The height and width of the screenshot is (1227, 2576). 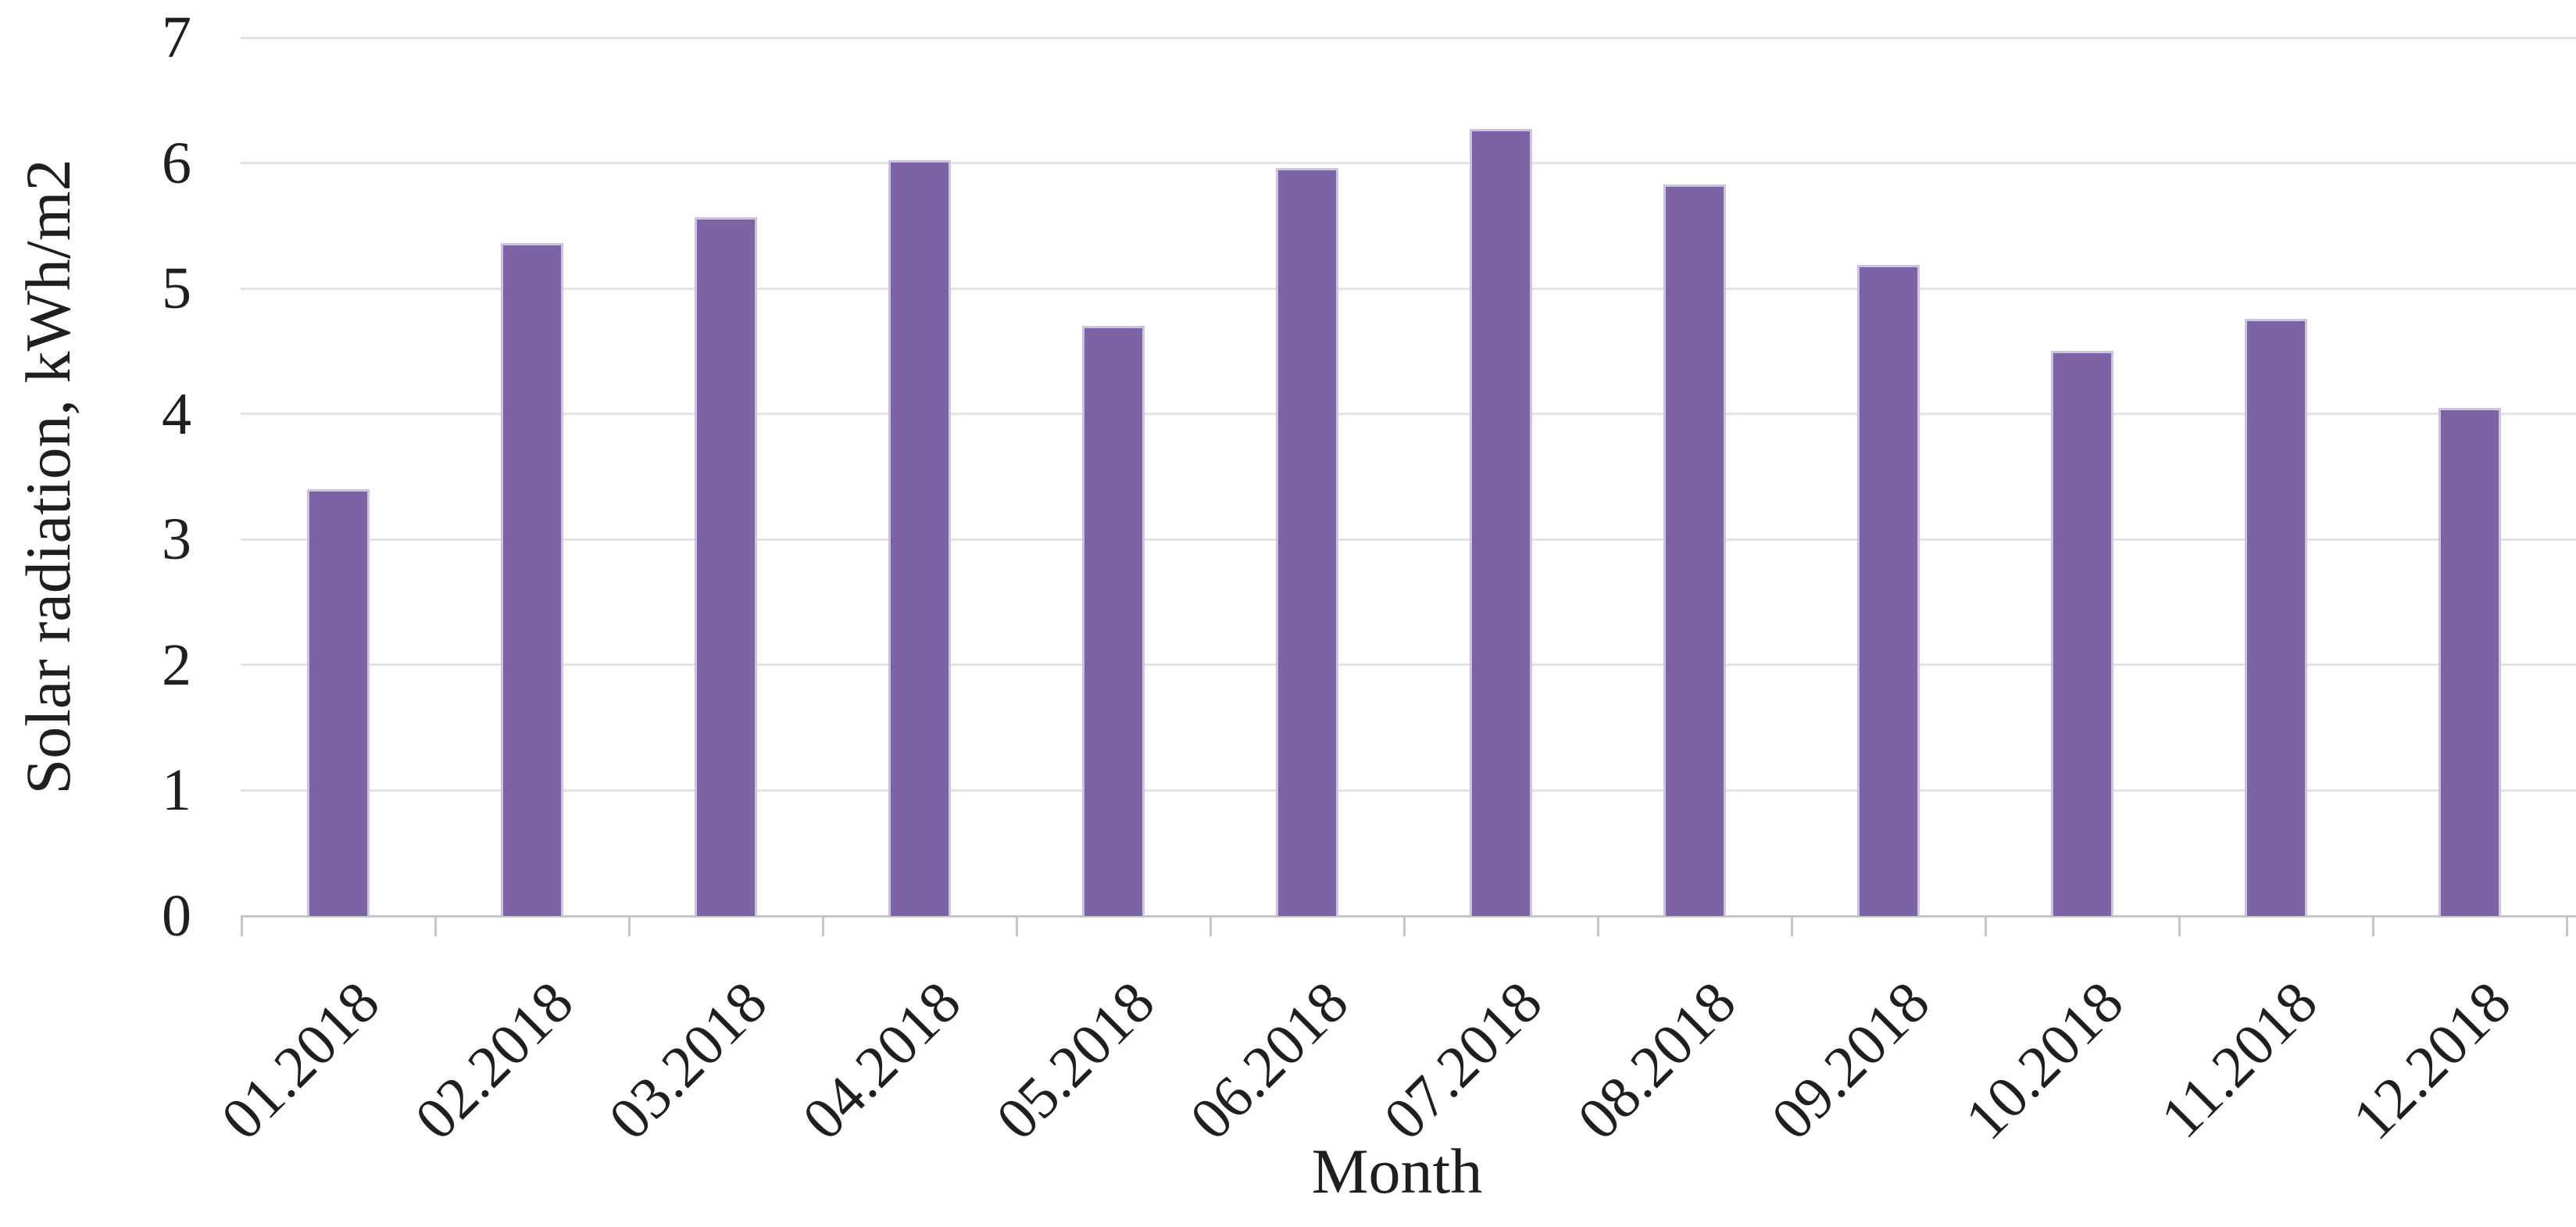 I want to click on y-tick-label-0: 0, so click(x=177, y=916).